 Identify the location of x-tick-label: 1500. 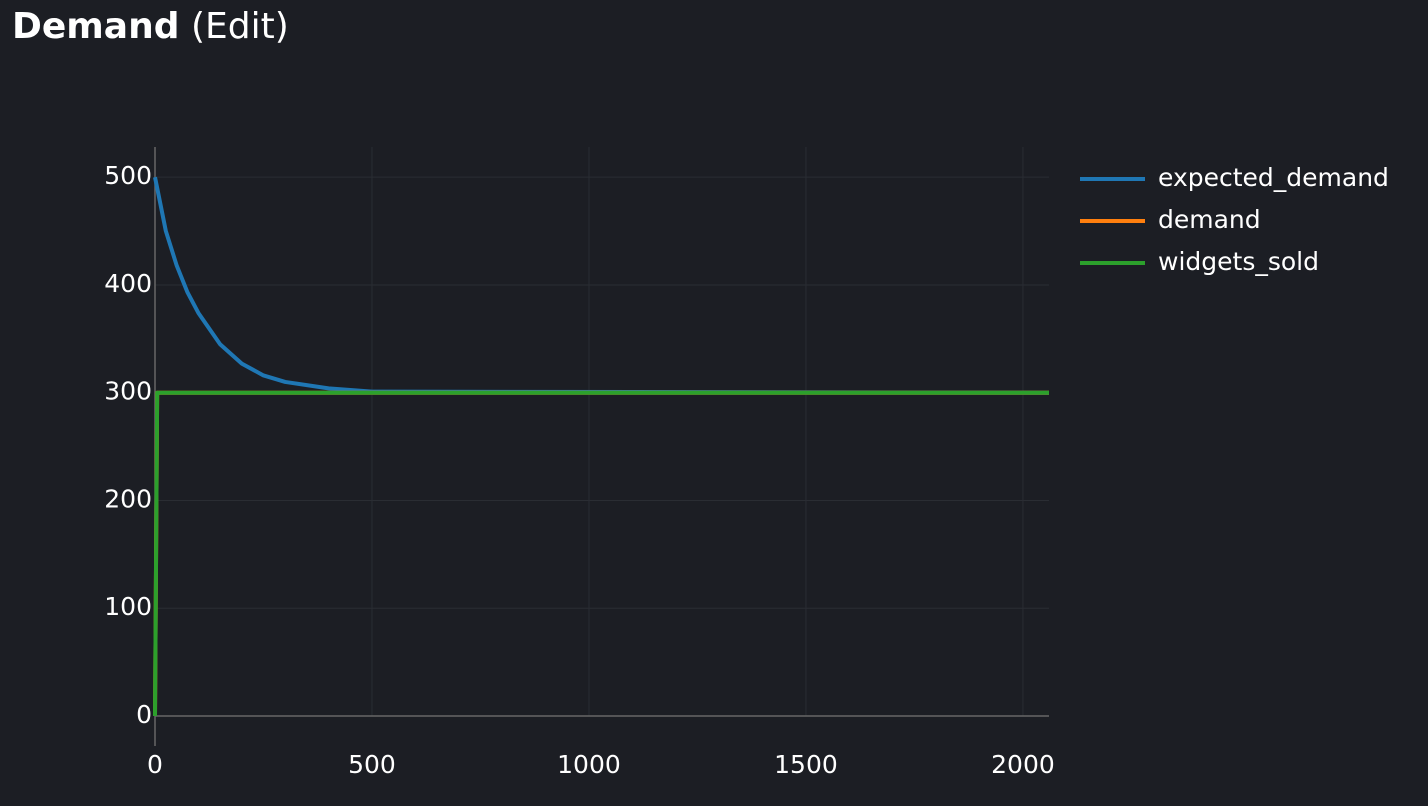
(806, 764).